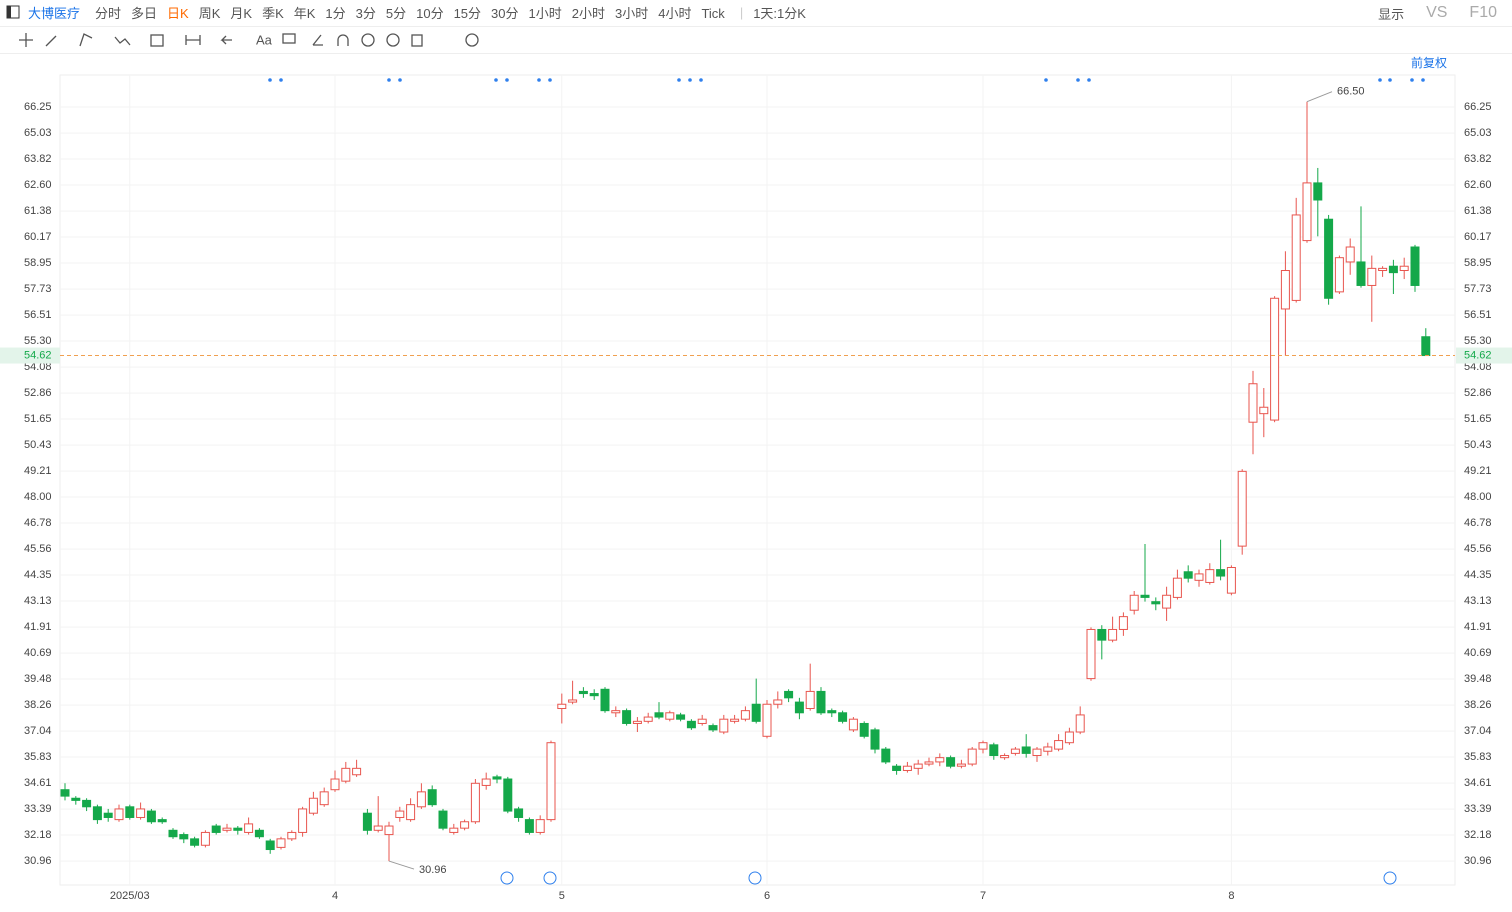  I want to click on period-tab: 多日, so click(144, 13).